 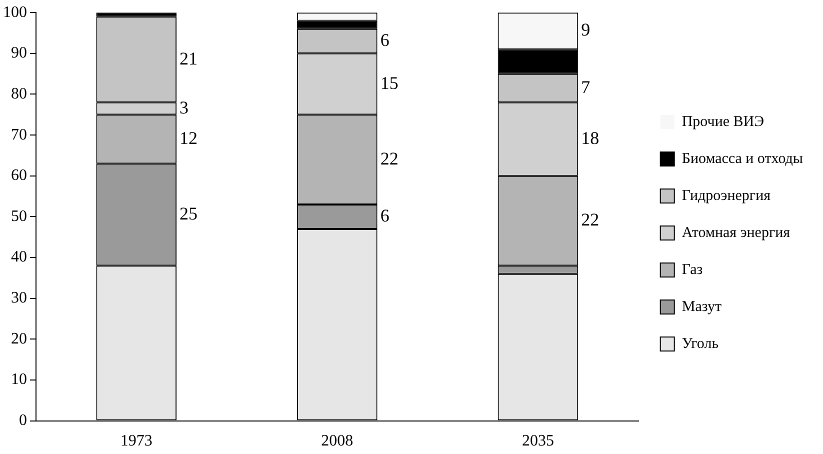 What do you see at coordinates (585, 30) in the screenshot?
I see `data-label: 9` at bounding box center [585, 30].